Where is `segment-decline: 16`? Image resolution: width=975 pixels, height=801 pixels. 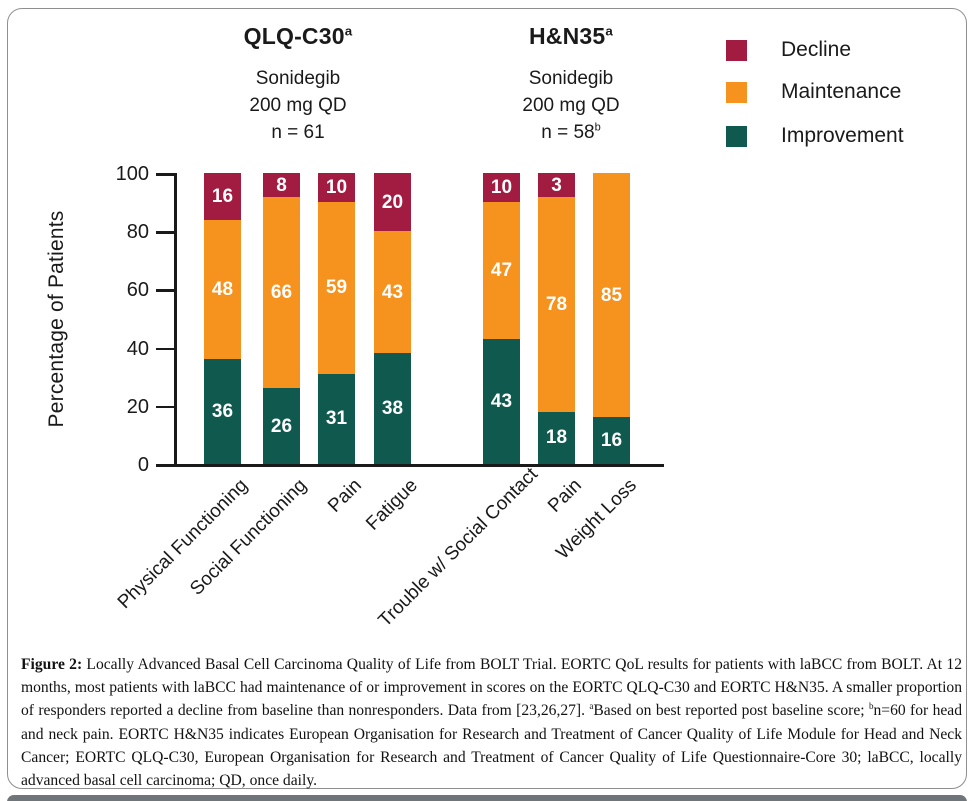
segment-decline: 16 is located at coordinates (222, 196).